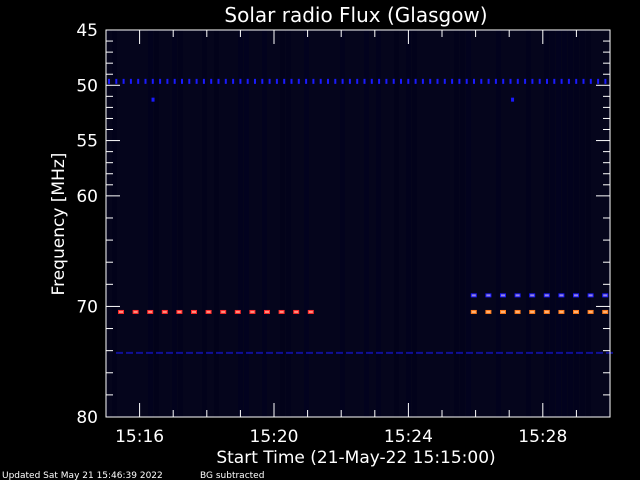 This screenshot has width=640, height=480. I want to click on y-tick-label: 55, so click(87, 142).